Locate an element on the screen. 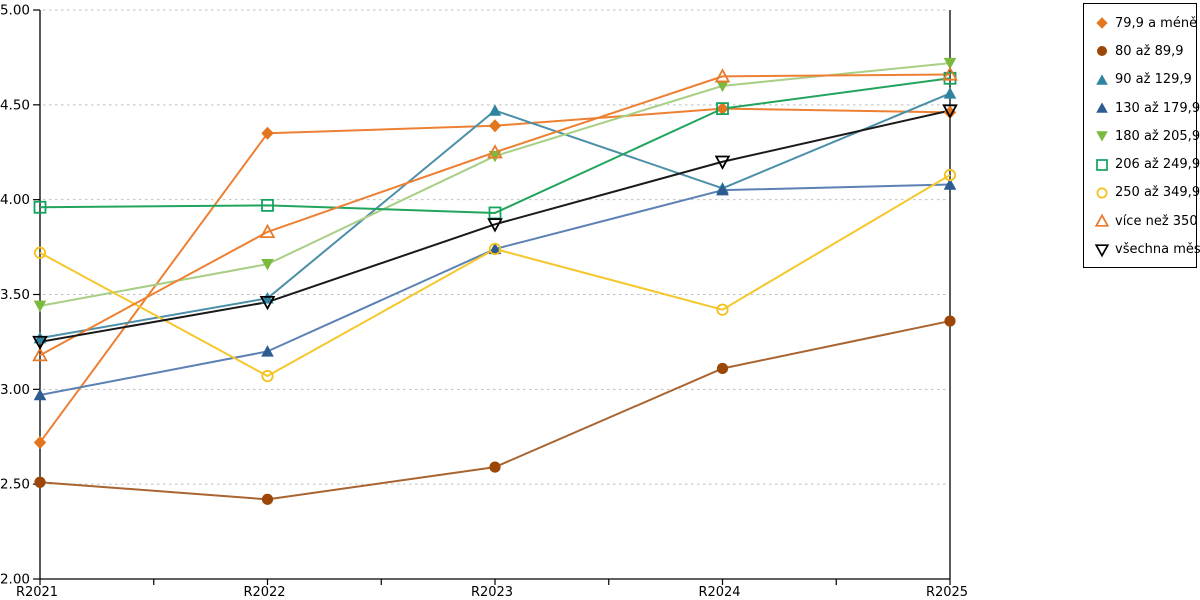 The image size is (1200, 600). circle-icon is located at coordinates (1102, 51).